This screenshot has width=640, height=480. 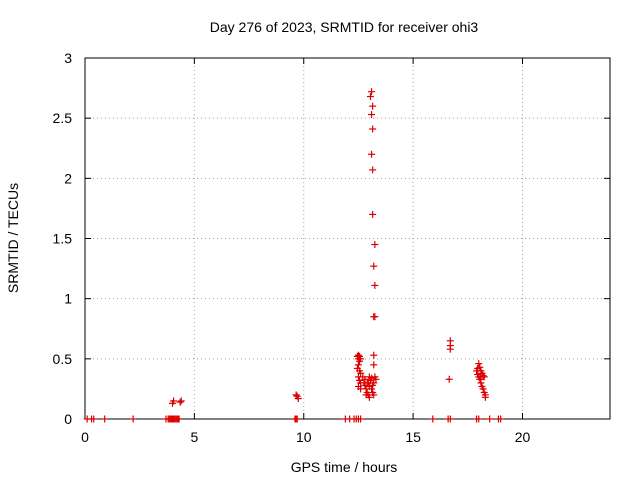 What do you see at coordinates (13, 238) in the screenshot?
I see `y-axis-label: SRMTID / TECUs` at bounding box center [13, 238].